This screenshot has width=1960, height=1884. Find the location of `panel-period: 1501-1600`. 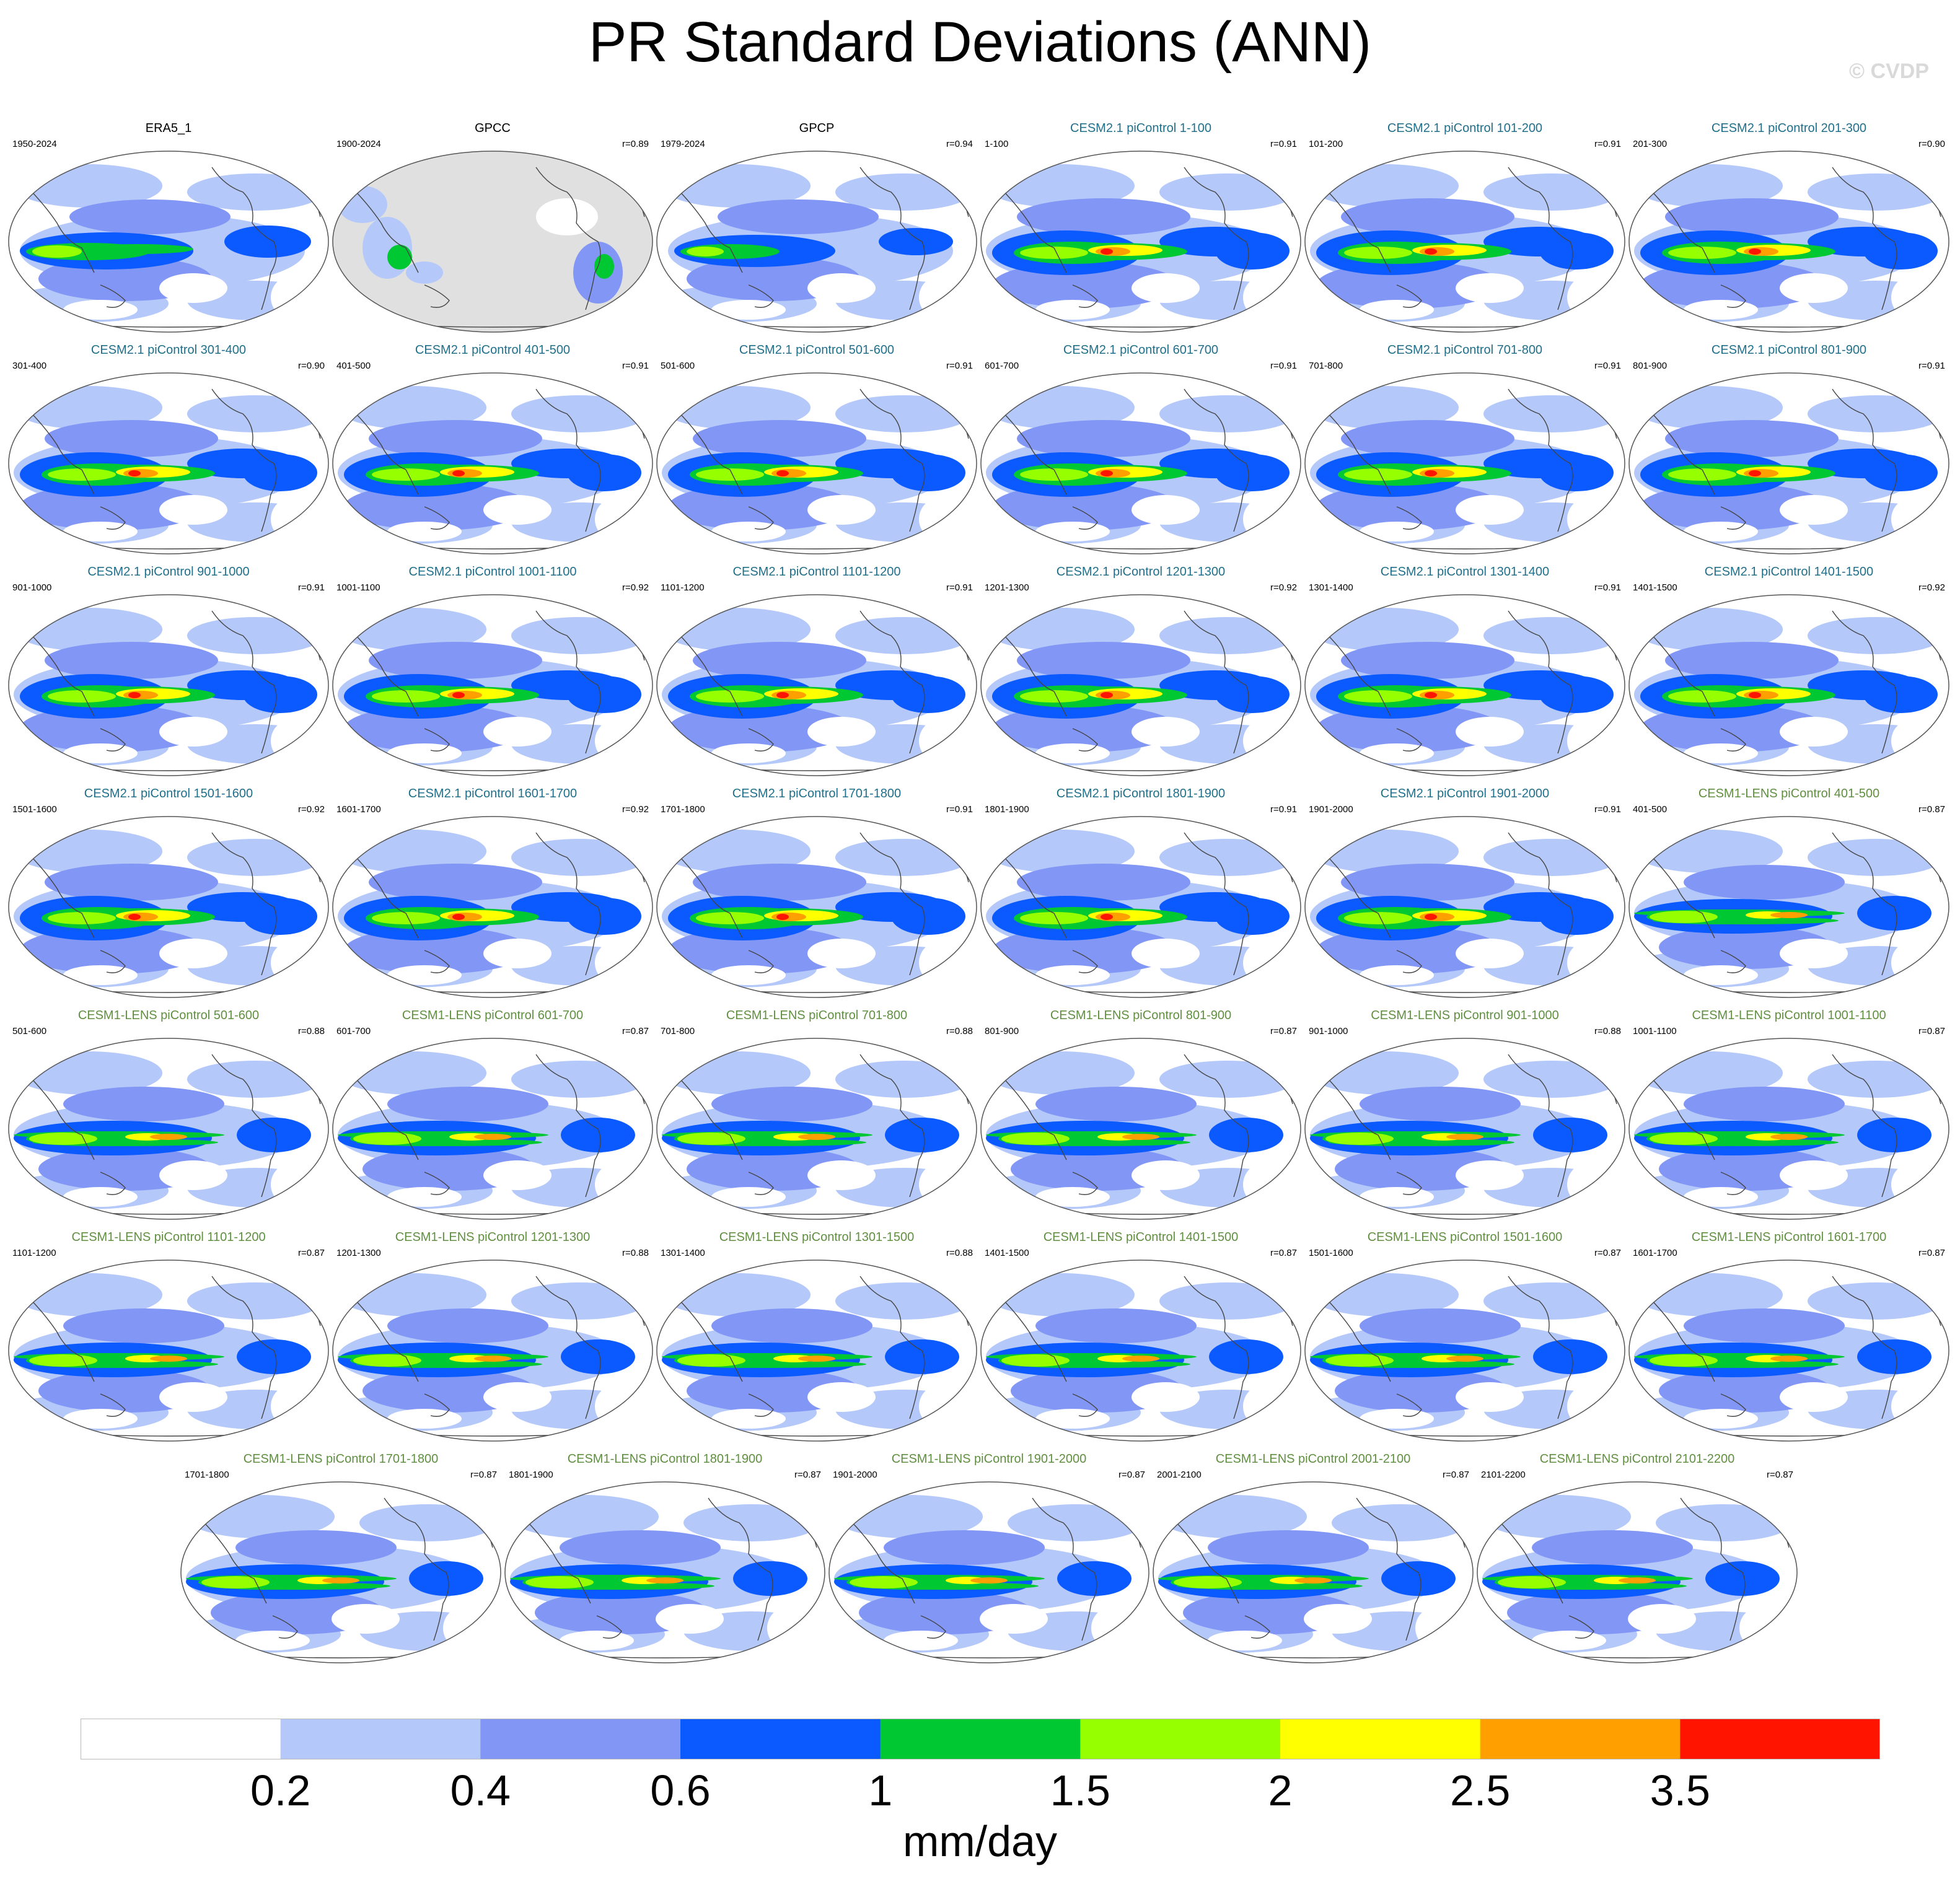

panel-period: 1501-1600 is located at coordinates (1331, 1253).